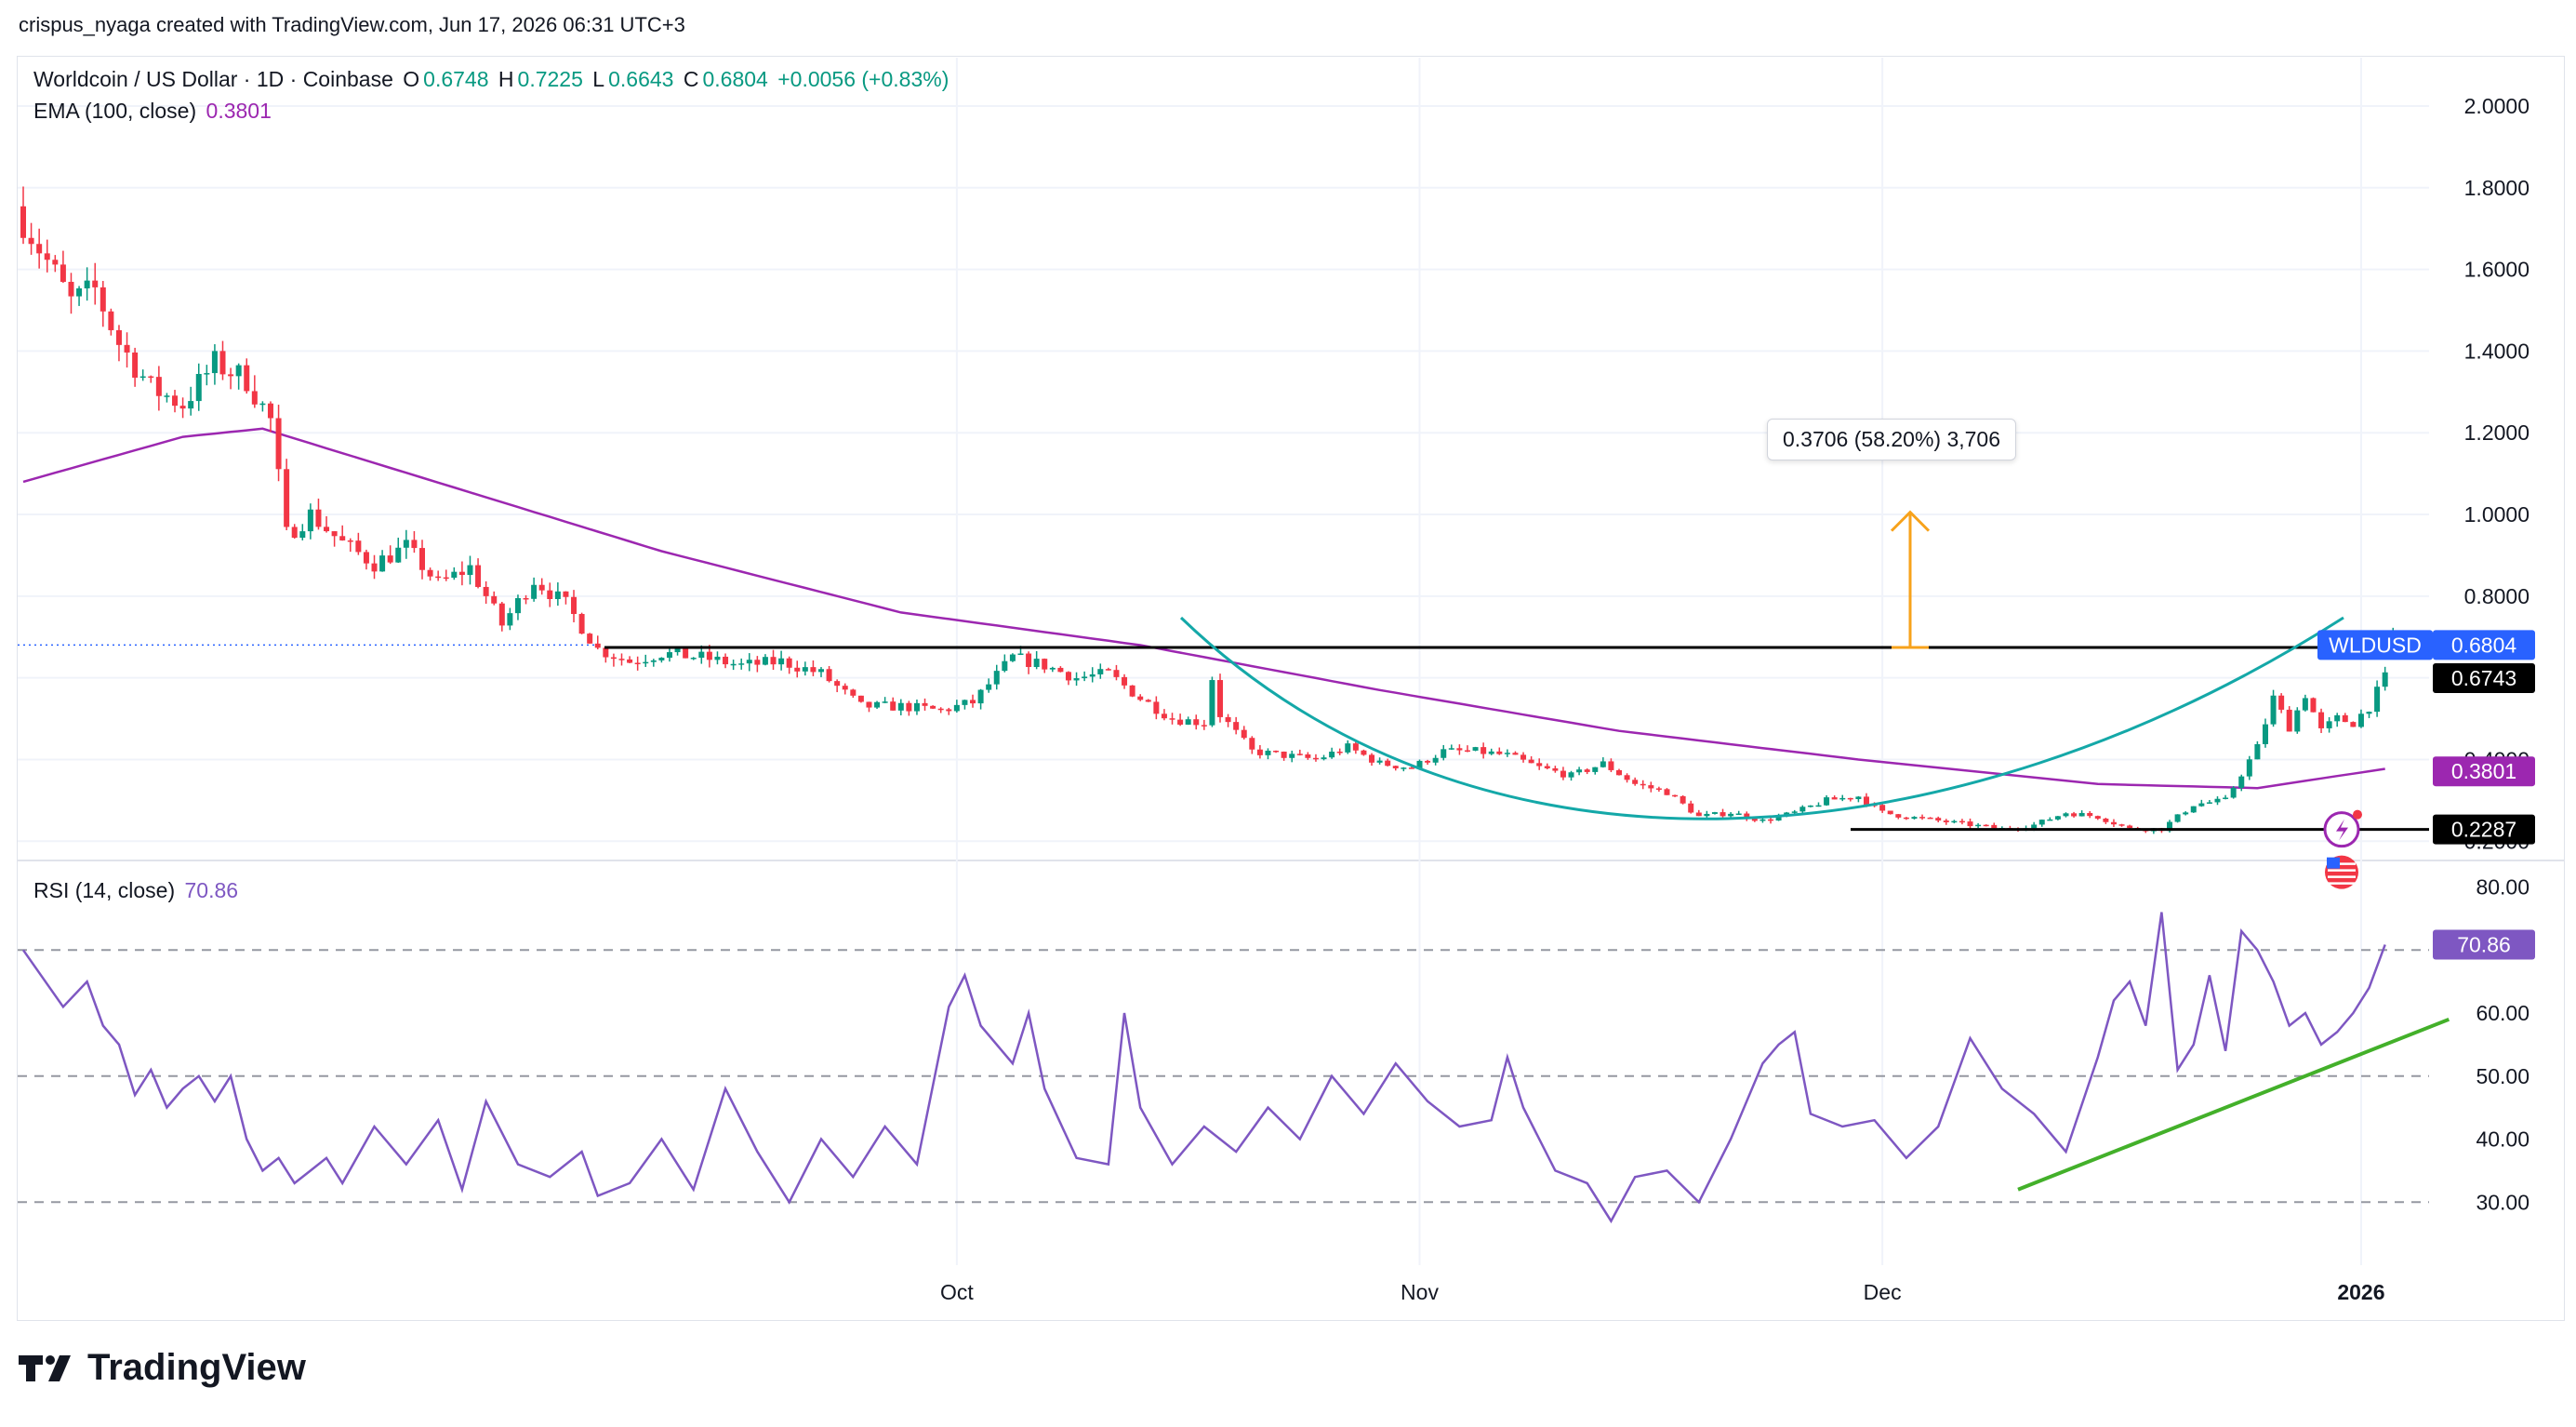 The width and height of the screenshot is (2576, 1427). Describe the element at coordinates (104, 890) in the screenshot. I see `rsi-label: RSI (14, close)` at that location.